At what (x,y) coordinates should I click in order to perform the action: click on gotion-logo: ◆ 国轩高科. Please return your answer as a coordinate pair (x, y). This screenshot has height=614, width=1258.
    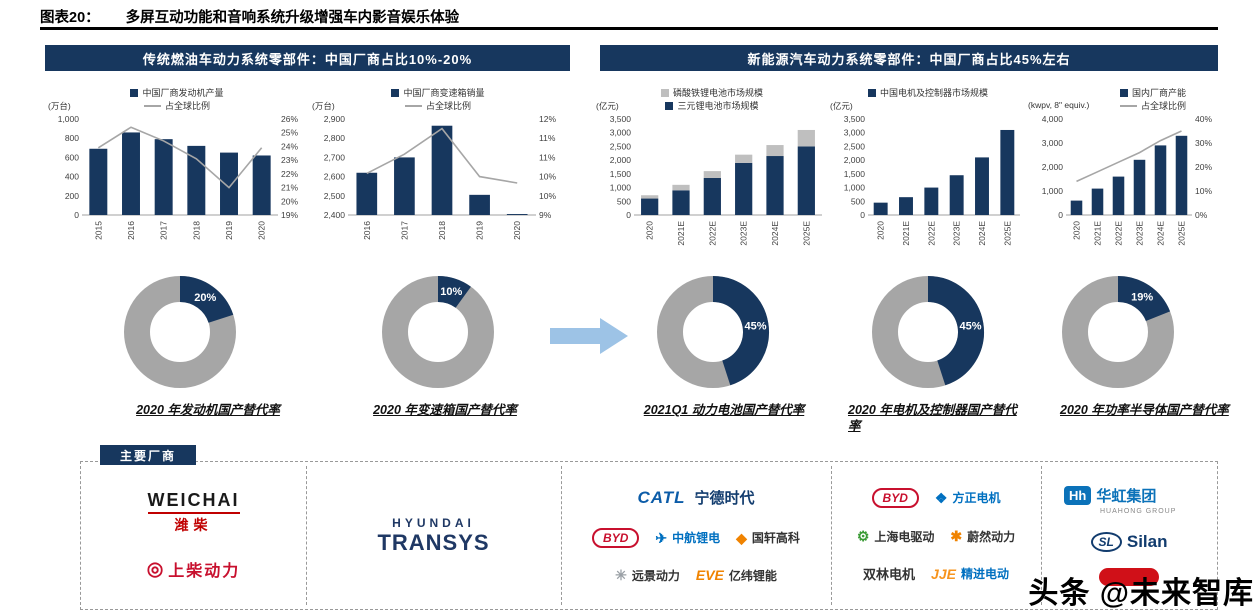
    Looking at the image, I should click on (768, 537).